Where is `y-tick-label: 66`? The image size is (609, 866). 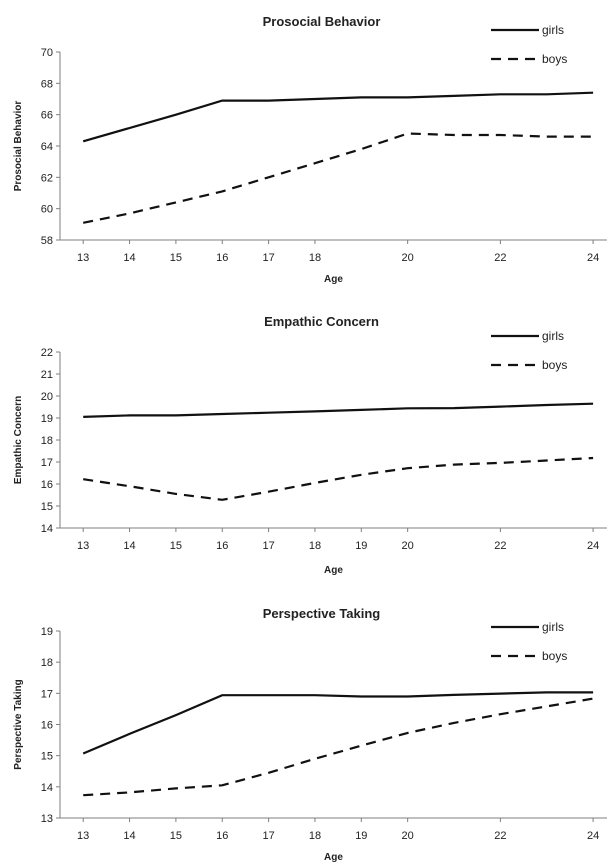 y-tick-label: 66 is located at coordinates (47, 116).